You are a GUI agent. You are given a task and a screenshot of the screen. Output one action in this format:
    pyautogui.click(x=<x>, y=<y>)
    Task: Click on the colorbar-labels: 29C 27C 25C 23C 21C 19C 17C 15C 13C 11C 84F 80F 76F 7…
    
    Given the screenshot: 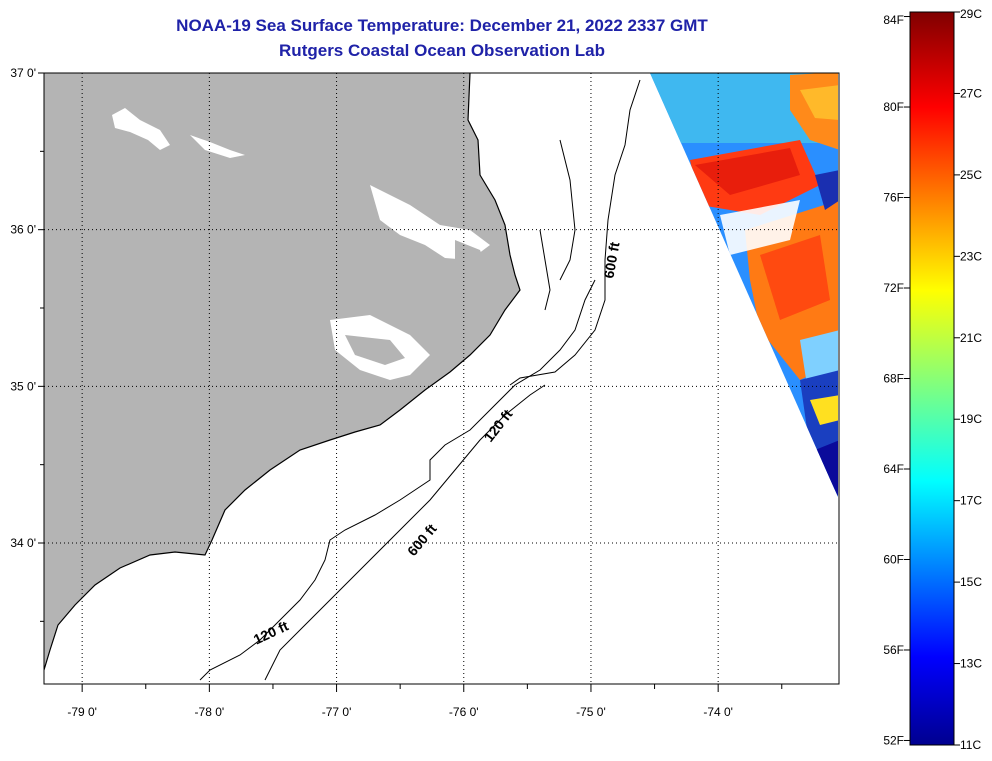 What is the action you would take?
    pyautogui.click(x=932, y=379)
    